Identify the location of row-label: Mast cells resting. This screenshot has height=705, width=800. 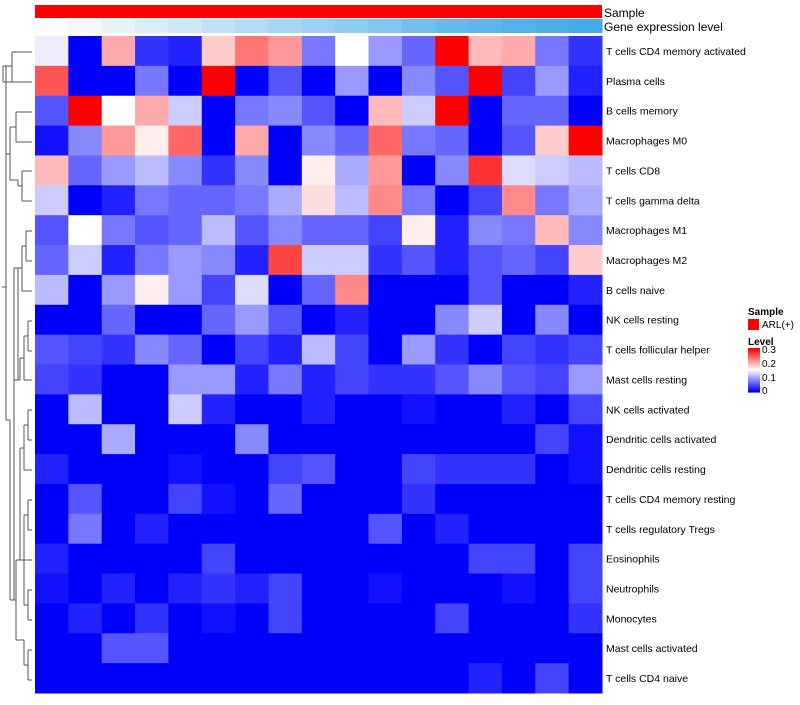
(646, 380).